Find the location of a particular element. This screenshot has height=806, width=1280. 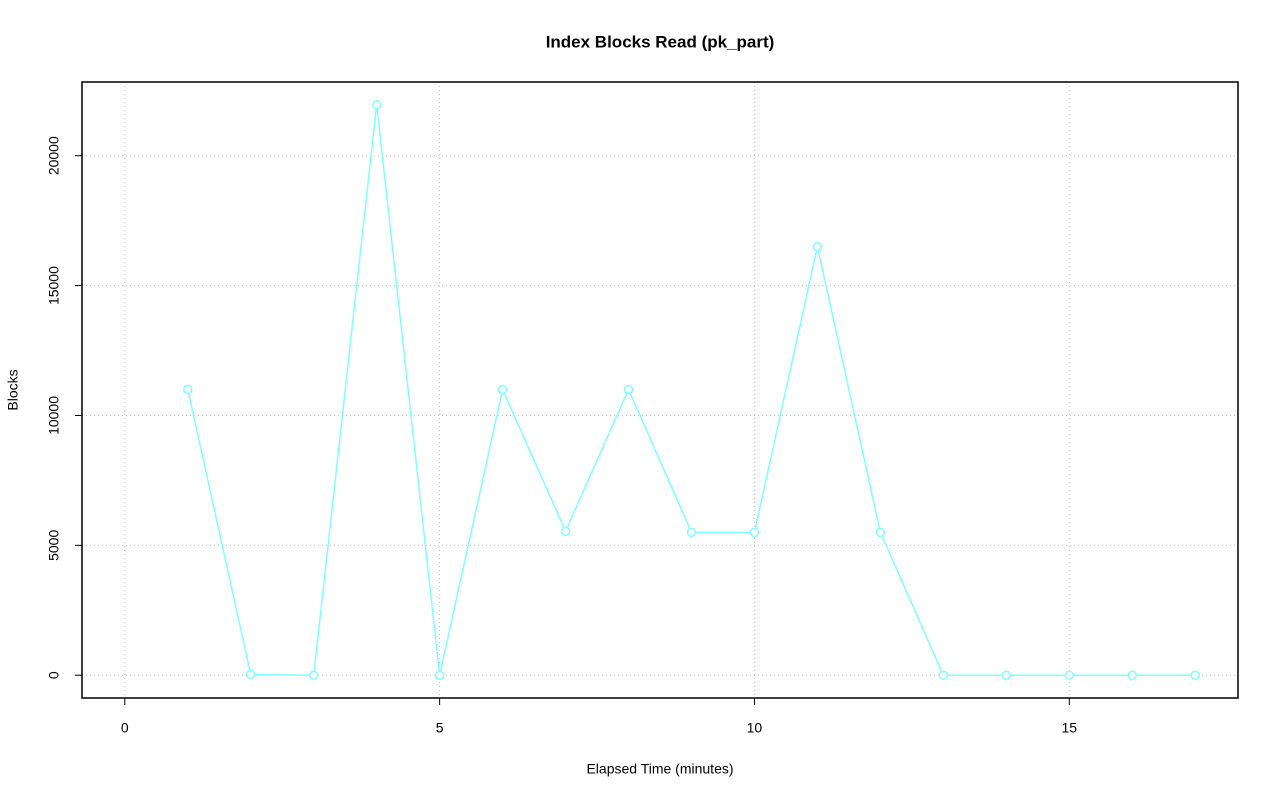

x-tick-label: 0 is located at coordinates (125, 728).